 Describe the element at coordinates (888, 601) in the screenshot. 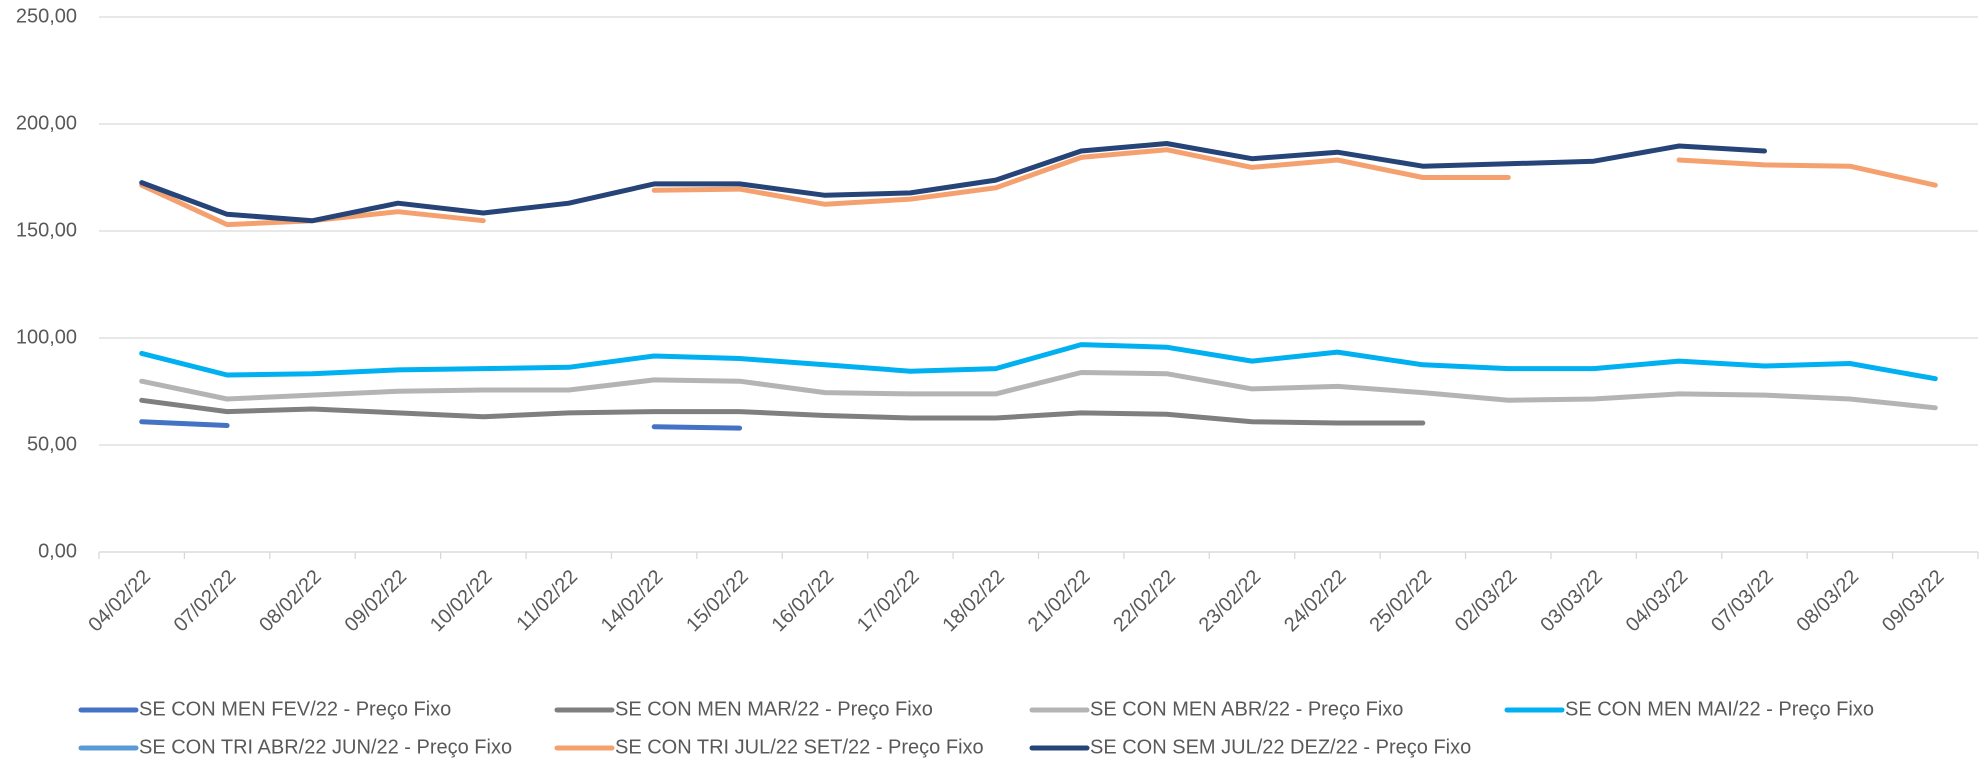

I see `x-tick-label: 17/02/22` at that location.